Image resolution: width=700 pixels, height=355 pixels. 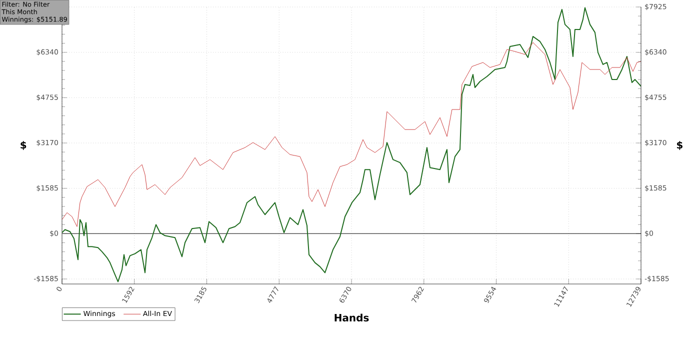 What do you see at coordinates (23, 145) in the screenshot?
I see `y-axis-title: $` at bounding box center [23, 145].